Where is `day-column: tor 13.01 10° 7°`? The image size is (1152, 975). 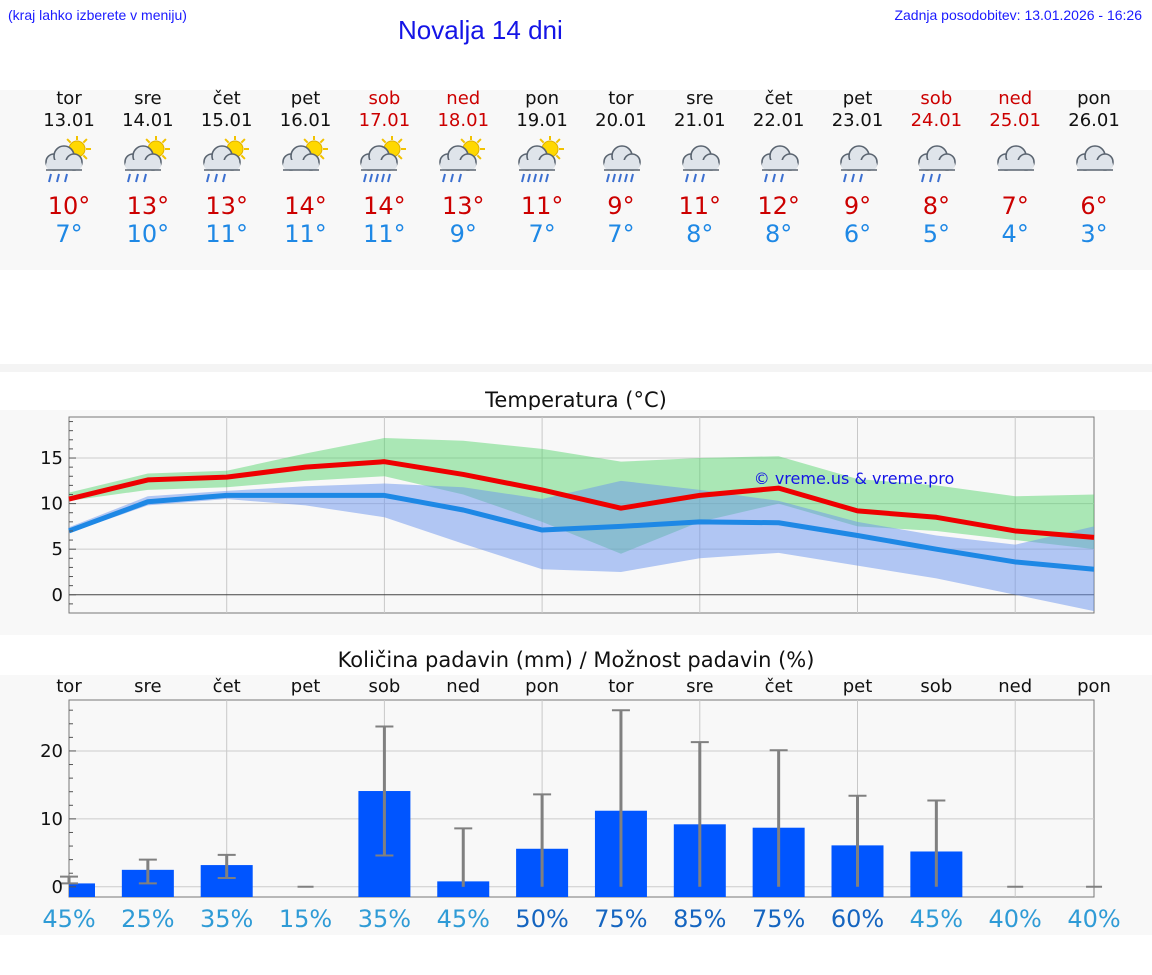 day-column: tor 13.01 10° 7° is located at coordinates (69, 168).